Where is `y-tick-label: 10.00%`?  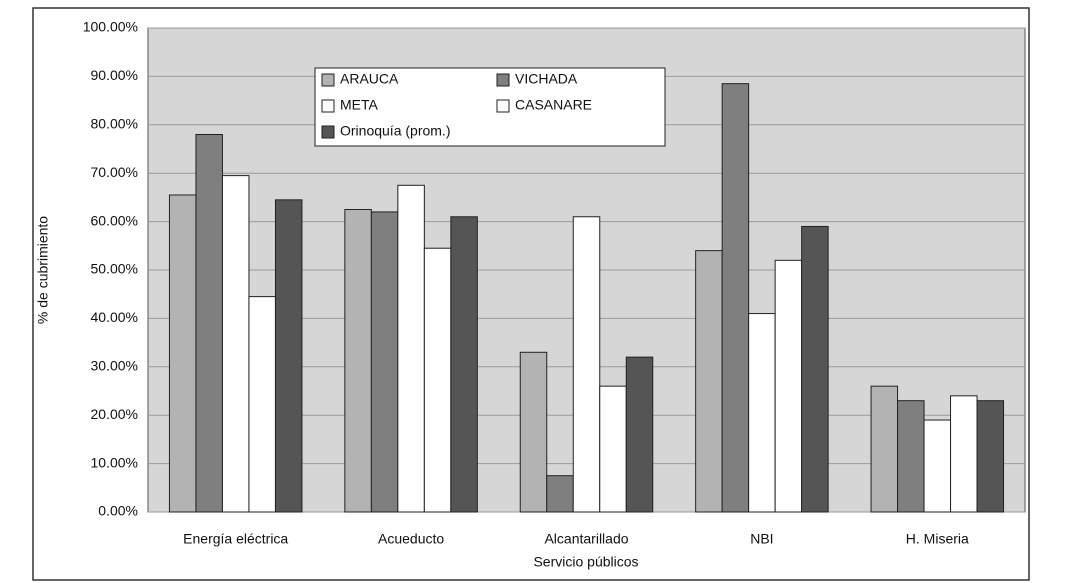 y-tick-label: 10.00% is located at coordinates (114, 462).